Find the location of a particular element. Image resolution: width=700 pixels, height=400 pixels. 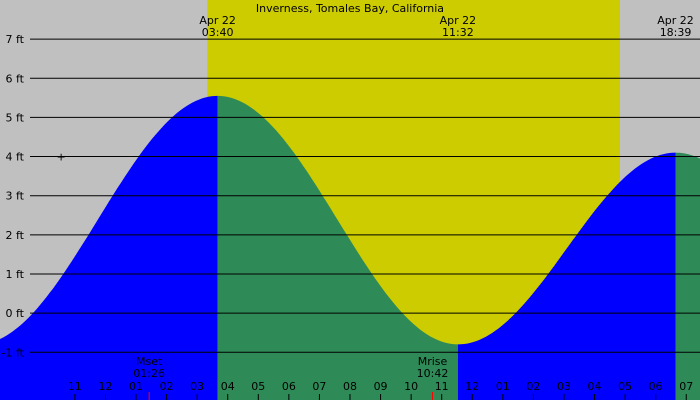

extreme-time-label: 11:32 is located at coordinates (458, 32).